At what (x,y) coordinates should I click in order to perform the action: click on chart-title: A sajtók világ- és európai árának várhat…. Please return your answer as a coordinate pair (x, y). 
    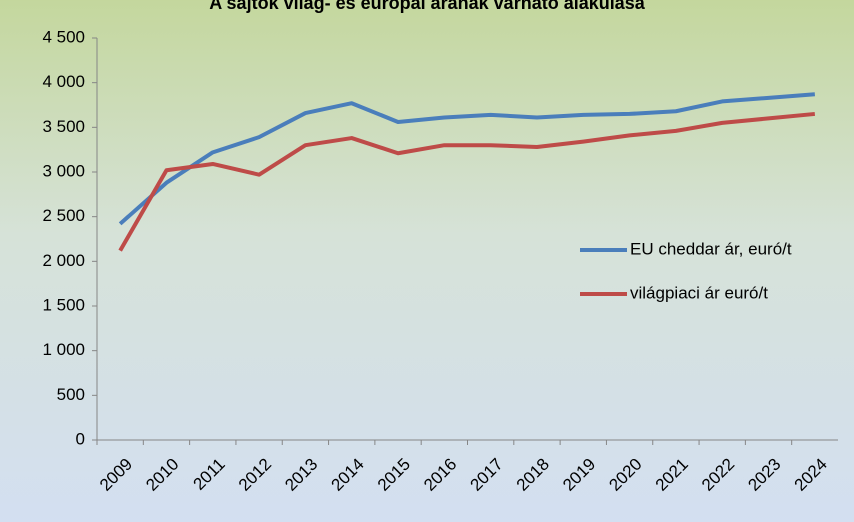
    Looking at the image, I should click on (427, 6).